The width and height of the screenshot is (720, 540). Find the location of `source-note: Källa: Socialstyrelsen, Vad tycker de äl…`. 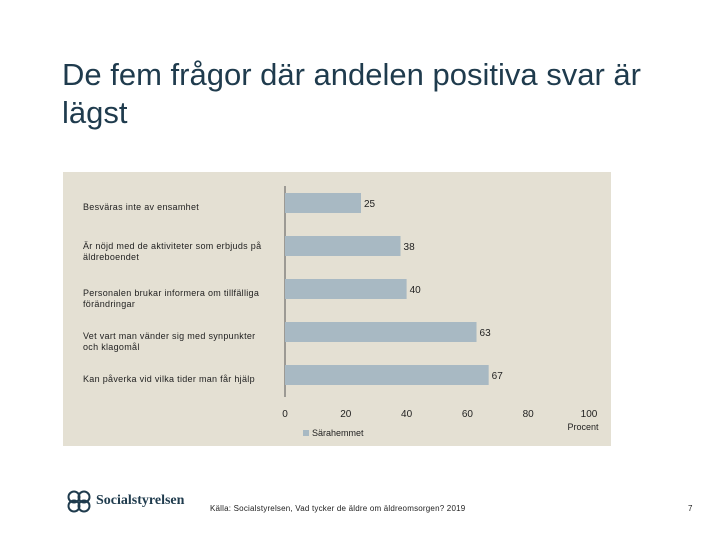

source-note: Källa: Socialstyrelsen, Vad tycker de äl… is located at coordinates (338, 508).